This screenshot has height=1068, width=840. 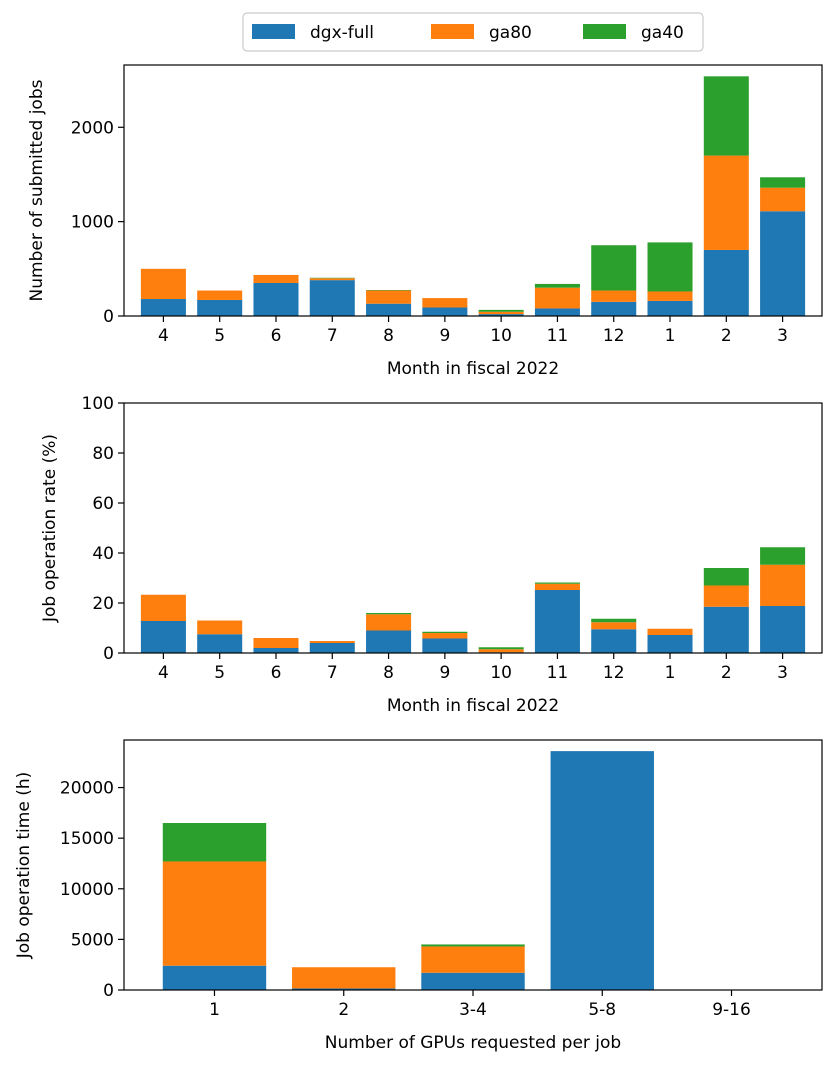 I want to click on y-tick-label: 10000, so click(x=87, y=890).